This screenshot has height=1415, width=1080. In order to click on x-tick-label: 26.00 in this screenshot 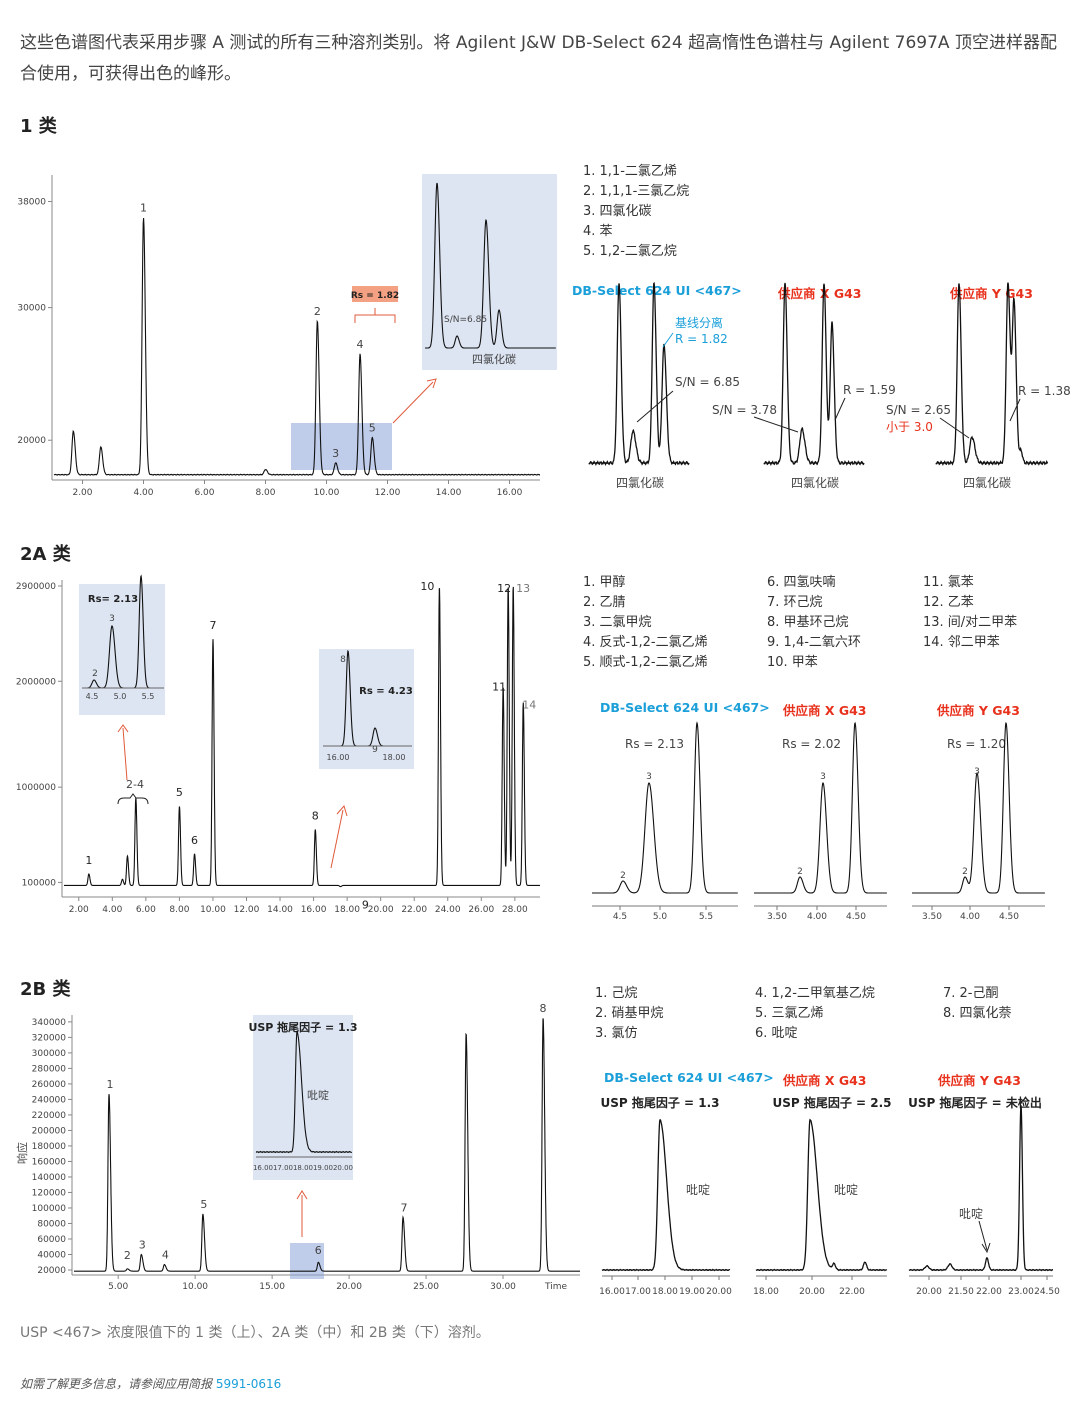, I will do `click(481, 910)`.